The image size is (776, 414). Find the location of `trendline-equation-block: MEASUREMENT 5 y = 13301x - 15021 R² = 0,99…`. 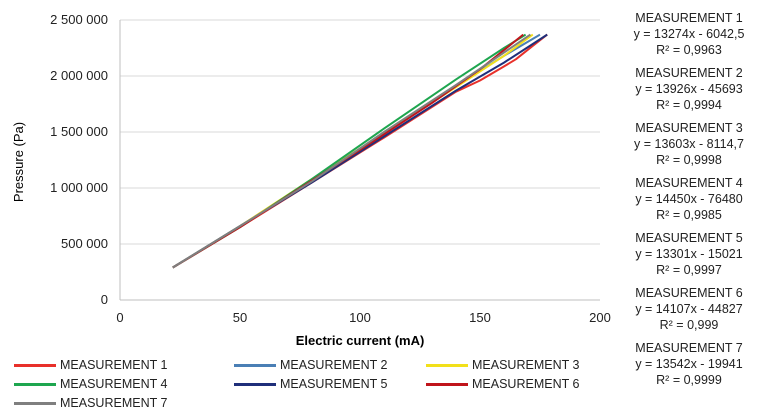

trendline-equation-block: MEASUREMENT 5 y = 13301x - 15021 R² = 0,99… is located at coordinates (689, 254).